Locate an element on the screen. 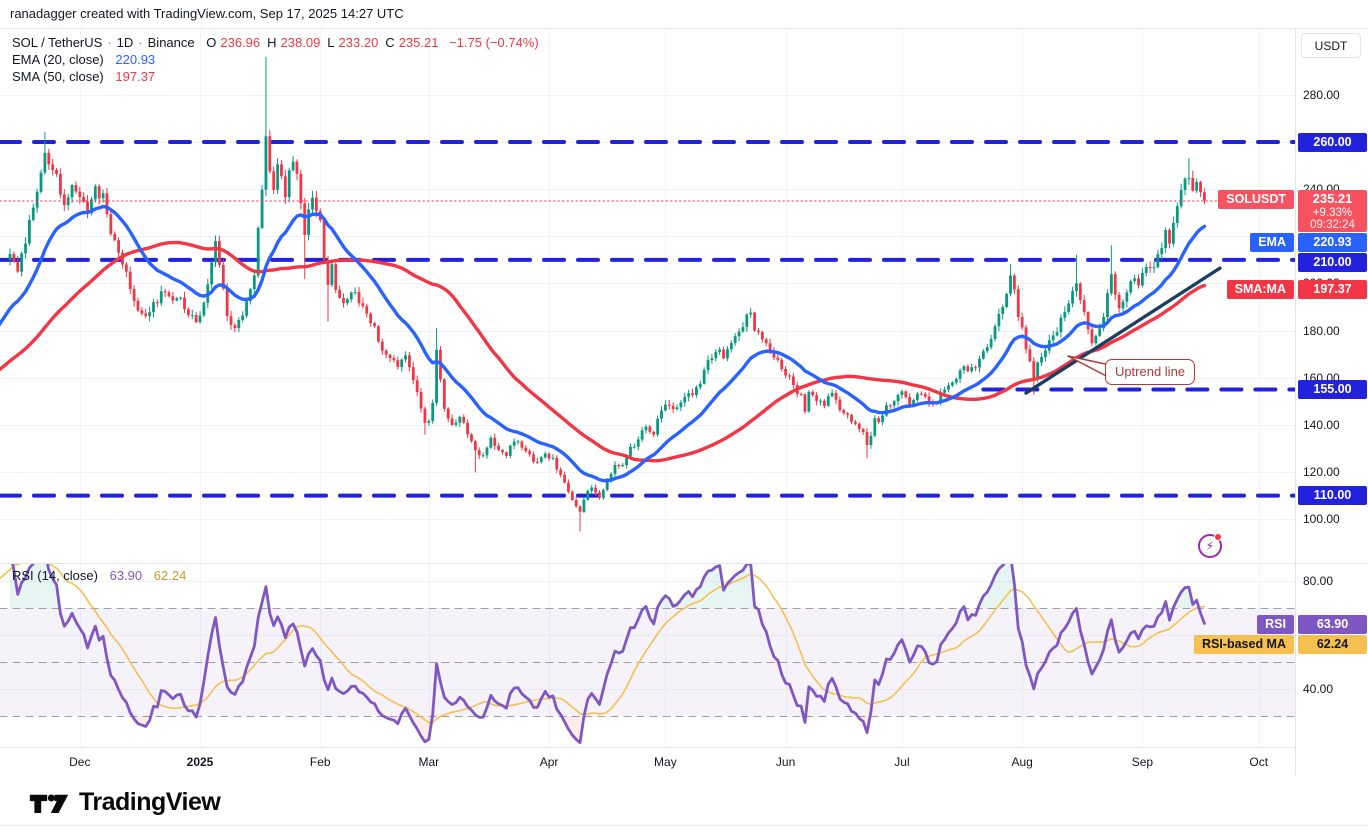 The height and width of the screenshot is (833, 1368). open-value: 236.96 is located at coordinates (240, 42).